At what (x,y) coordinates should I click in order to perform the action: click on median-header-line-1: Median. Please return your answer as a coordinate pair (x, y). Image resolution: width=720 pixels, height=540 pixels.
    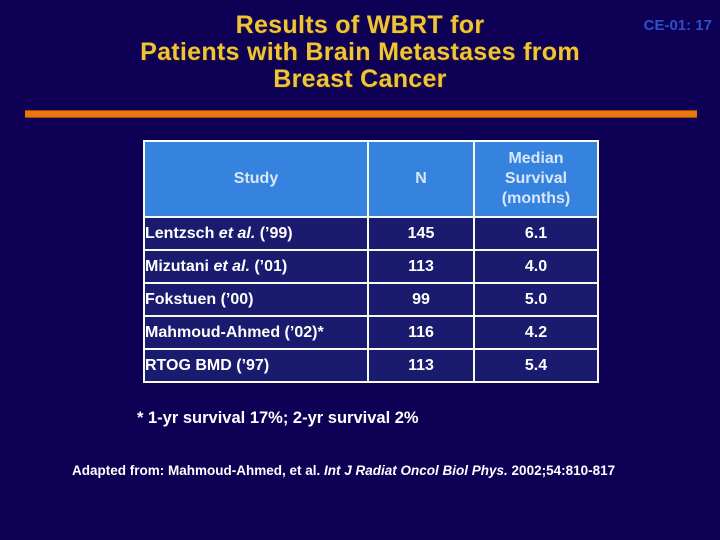
    Looking at the image, I should click on (536, 158).